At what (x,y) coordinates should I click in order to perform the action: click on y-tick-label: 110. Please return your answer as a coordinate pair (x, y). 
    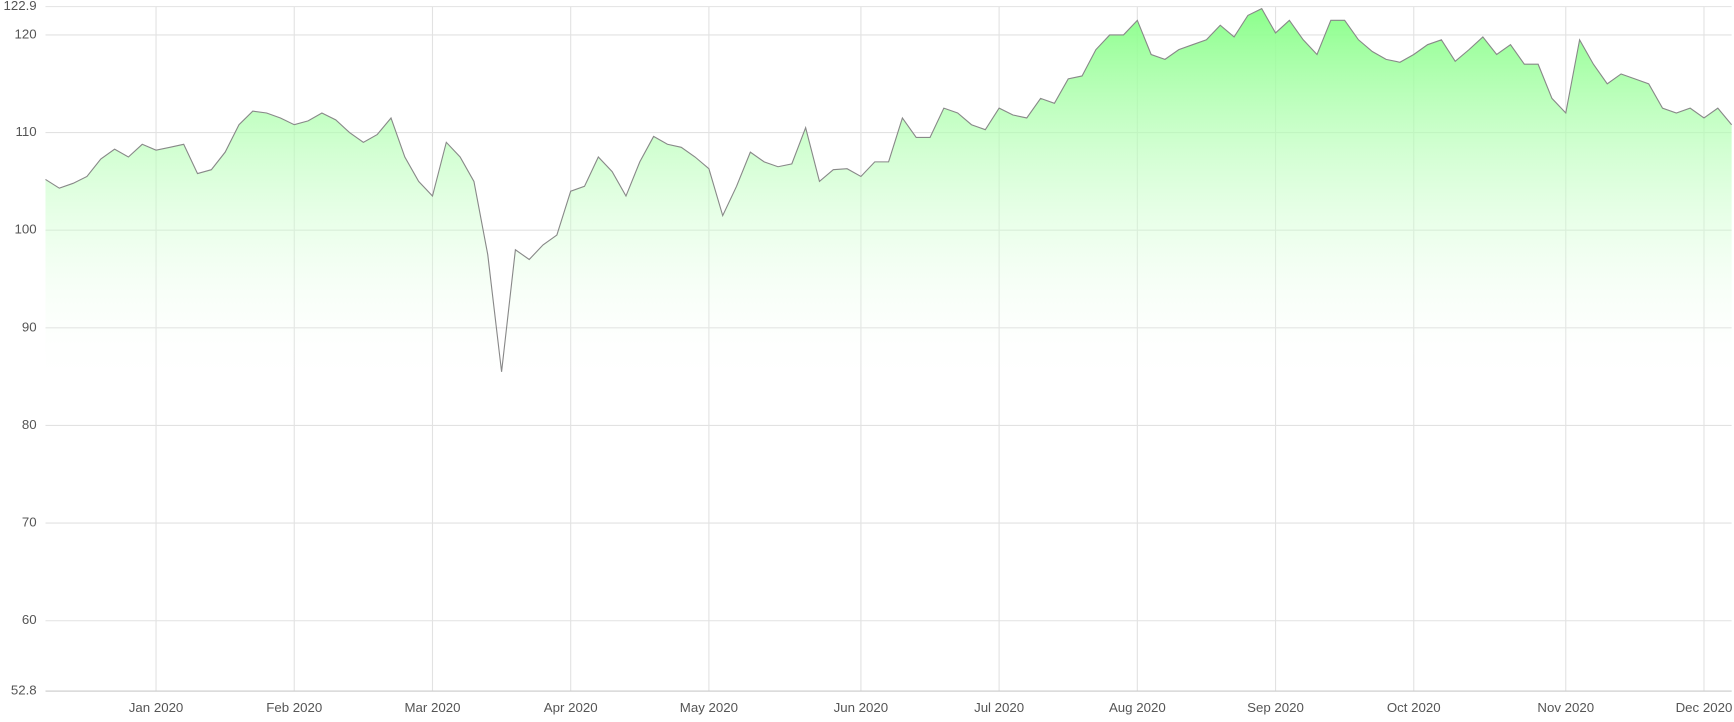
    Looking at the image, I should click on (26, 131).